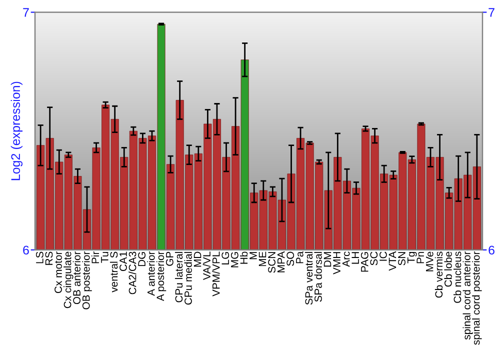 This screenshot has height=350, width=500. What do you see at coordinates (412, 258) in the screenshot?
I see `x-tick-label: Tg` at bounding box center [412, 258].